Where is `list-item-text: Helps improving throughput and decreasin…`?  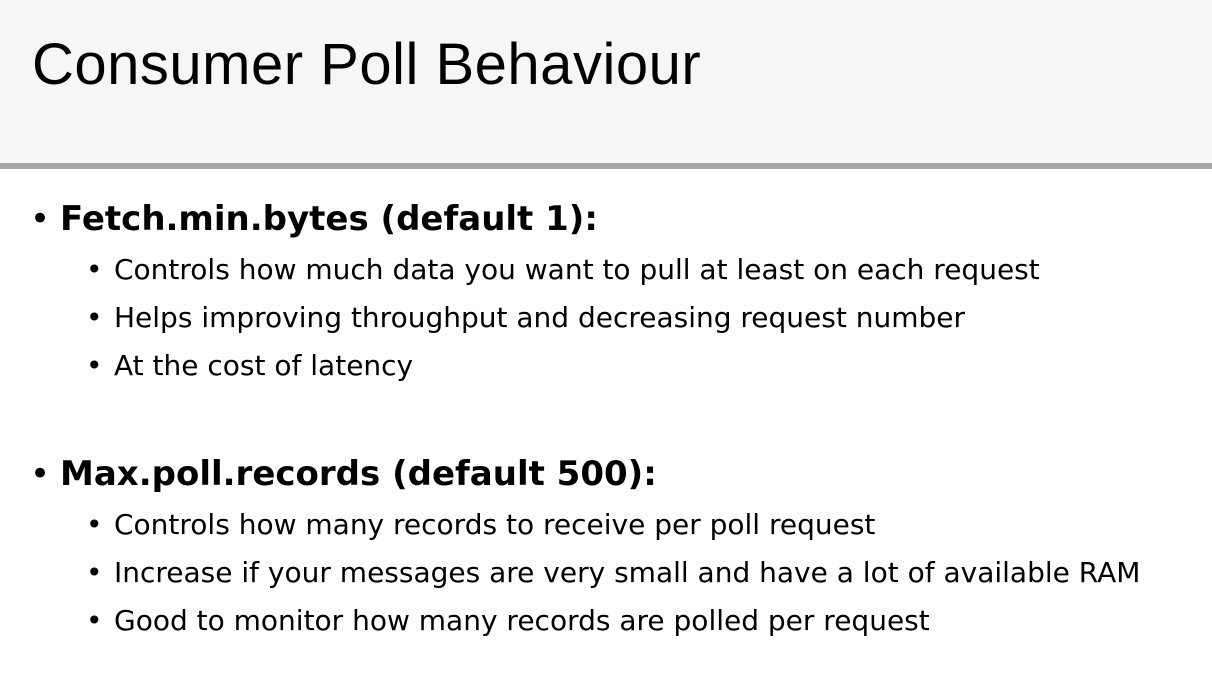
list-item-text: Helps improving throughput and decreasin… is located at coordinates (540, 317).